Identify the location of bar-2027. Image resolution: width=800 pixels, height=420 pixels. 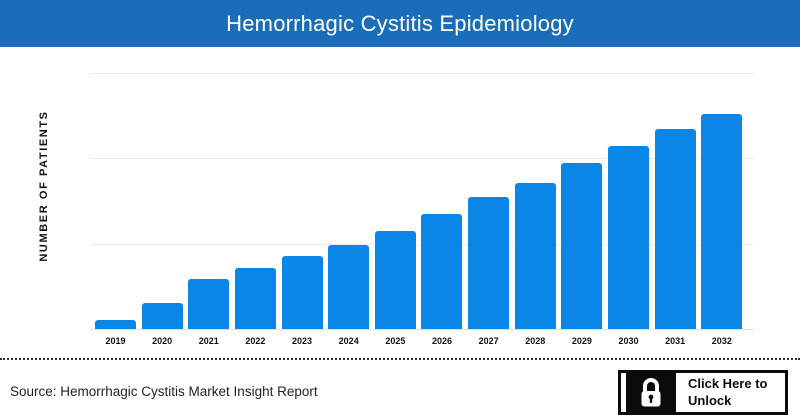
(489, 263).